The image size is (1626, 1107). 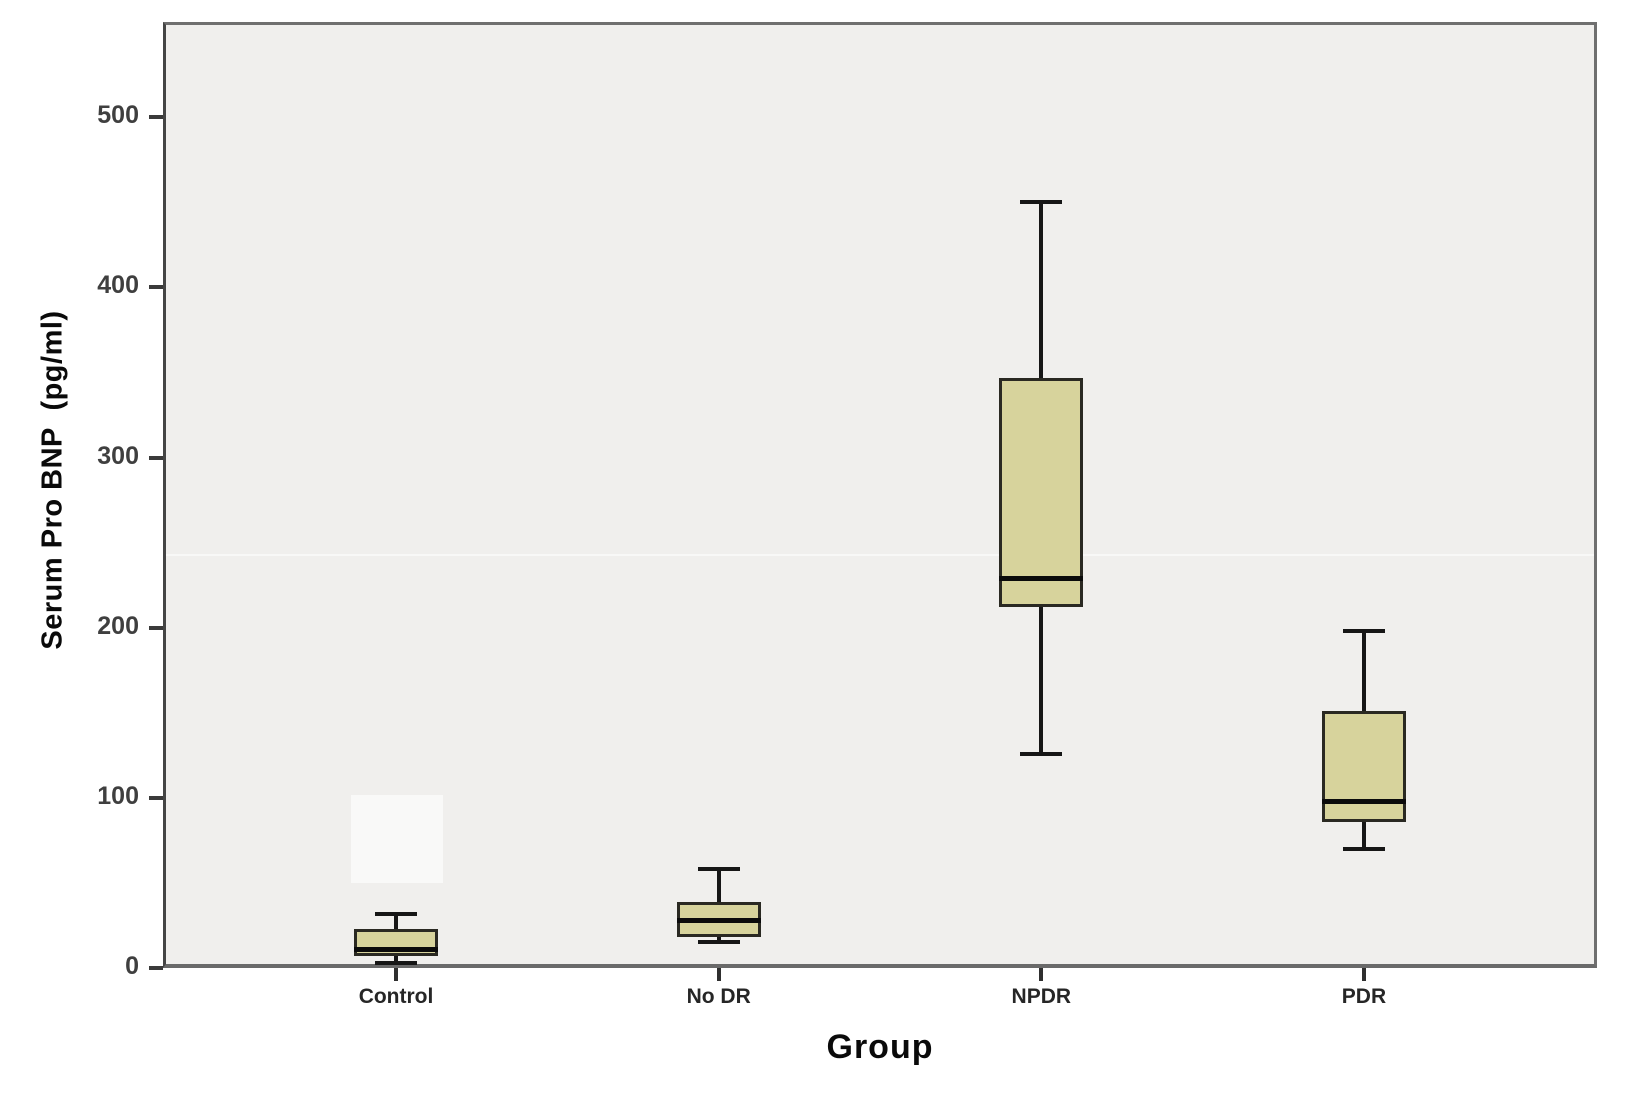 What do you see at coordinates (132, 966) in the screenshot?
I see `y-tick-label: 0` at bounding box center [132, 966].